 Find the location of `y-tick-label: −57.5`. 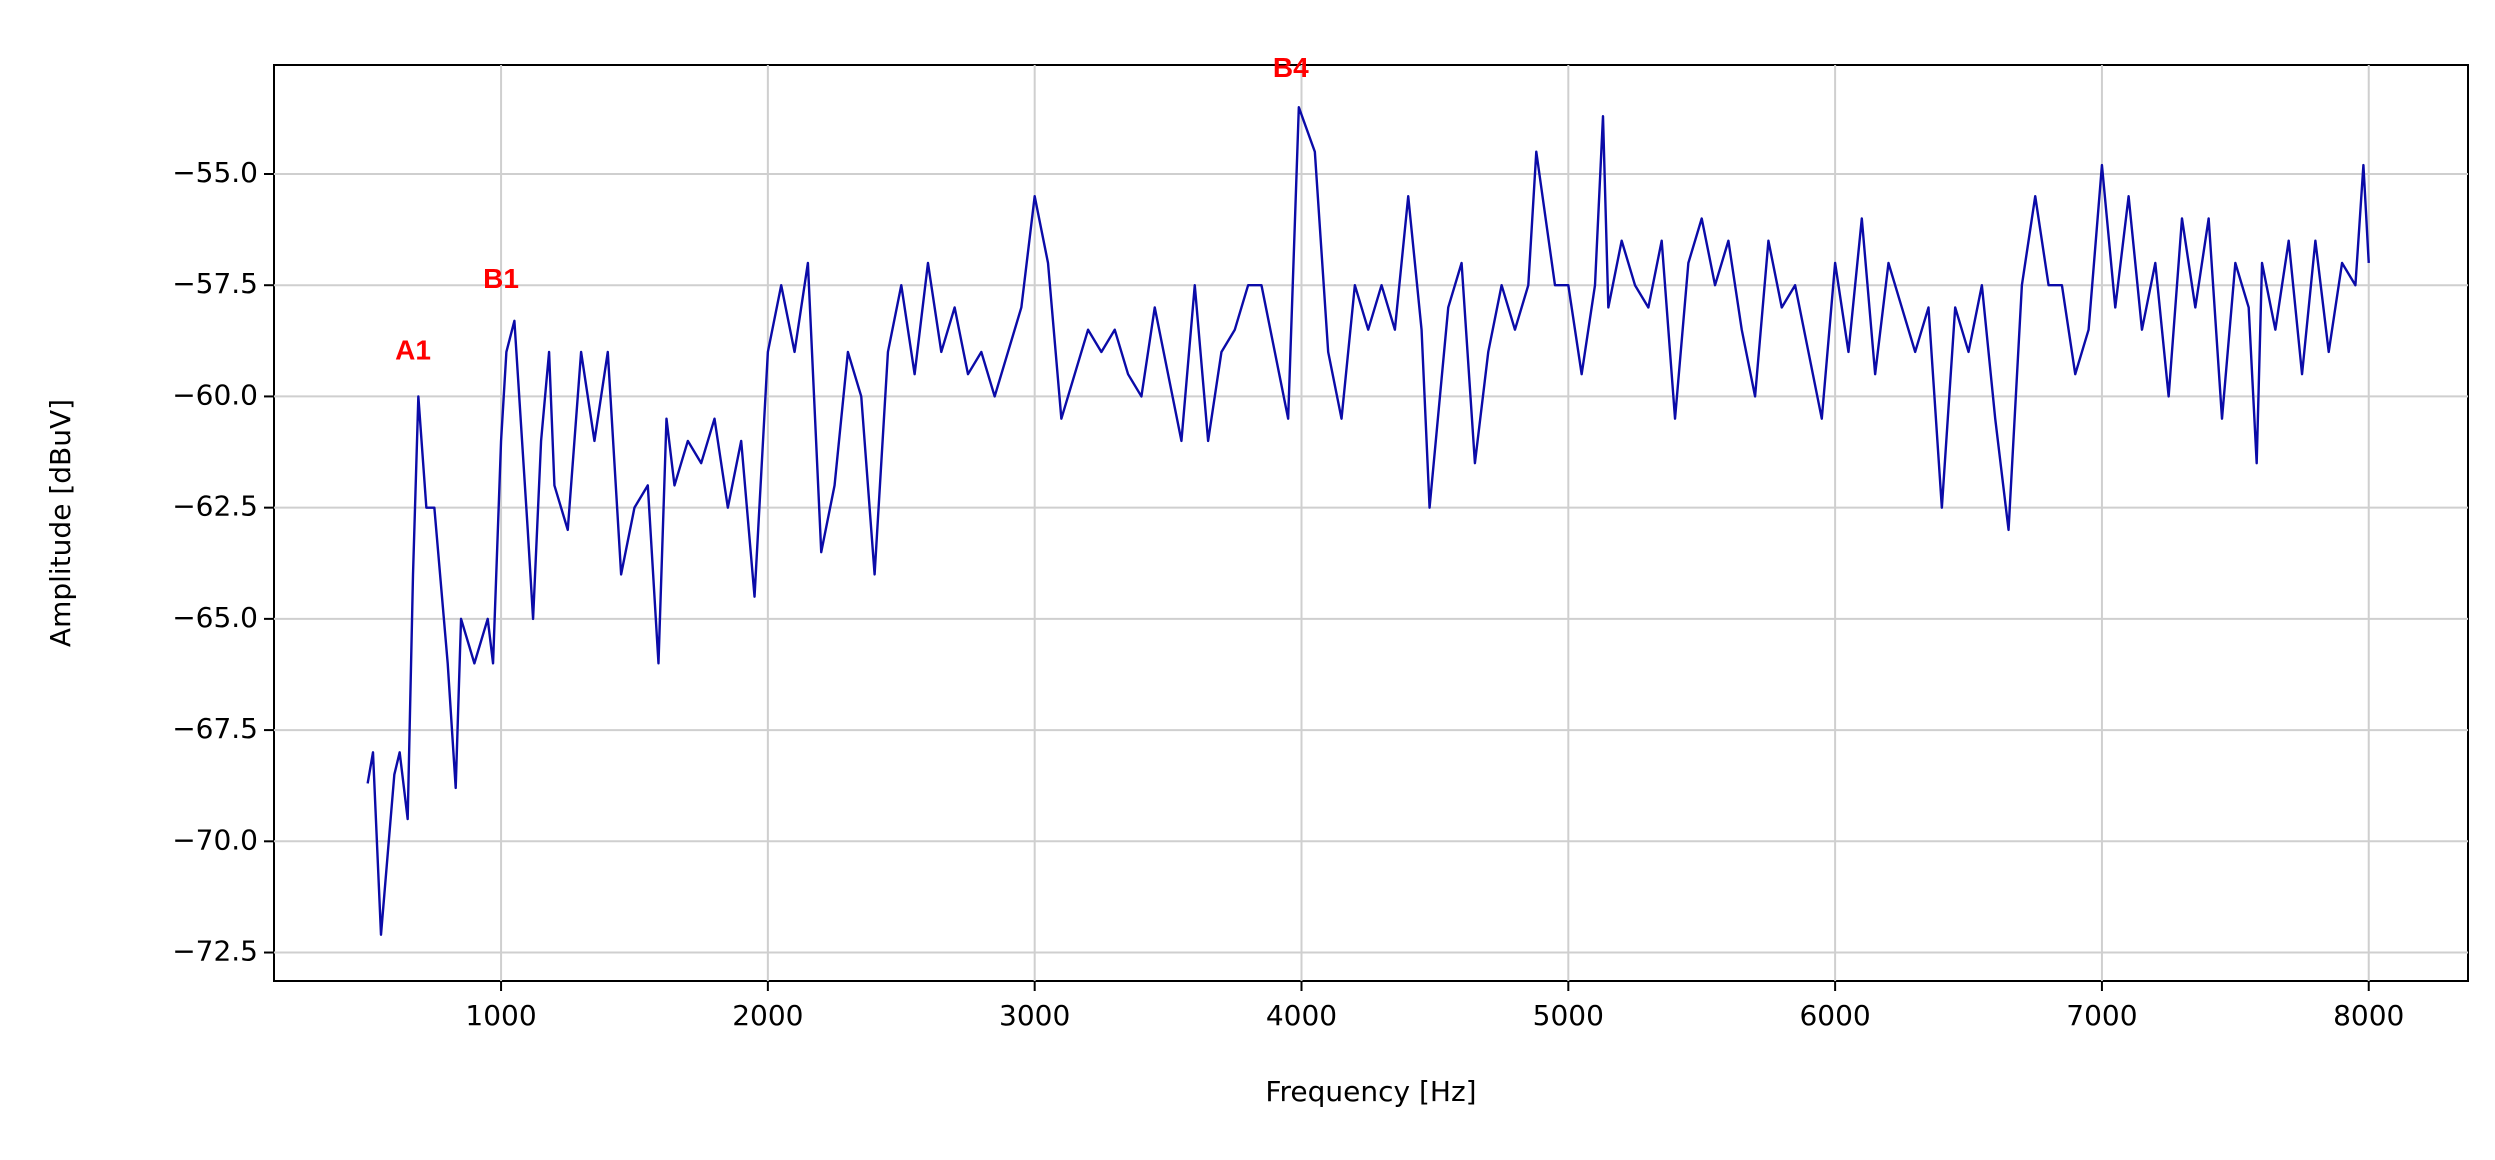

y-tick-label: −57.5 is located at coordinates (215, 283).